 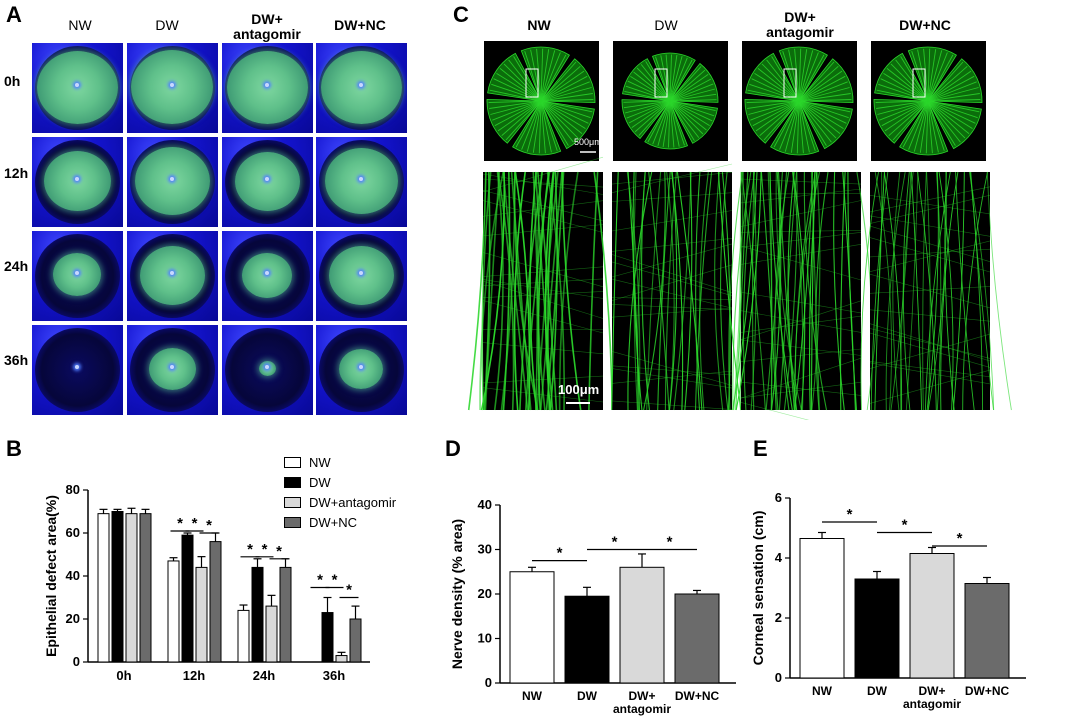 I want to click on chart-b-y-tick-label: 60, so click(x=73, y=532).